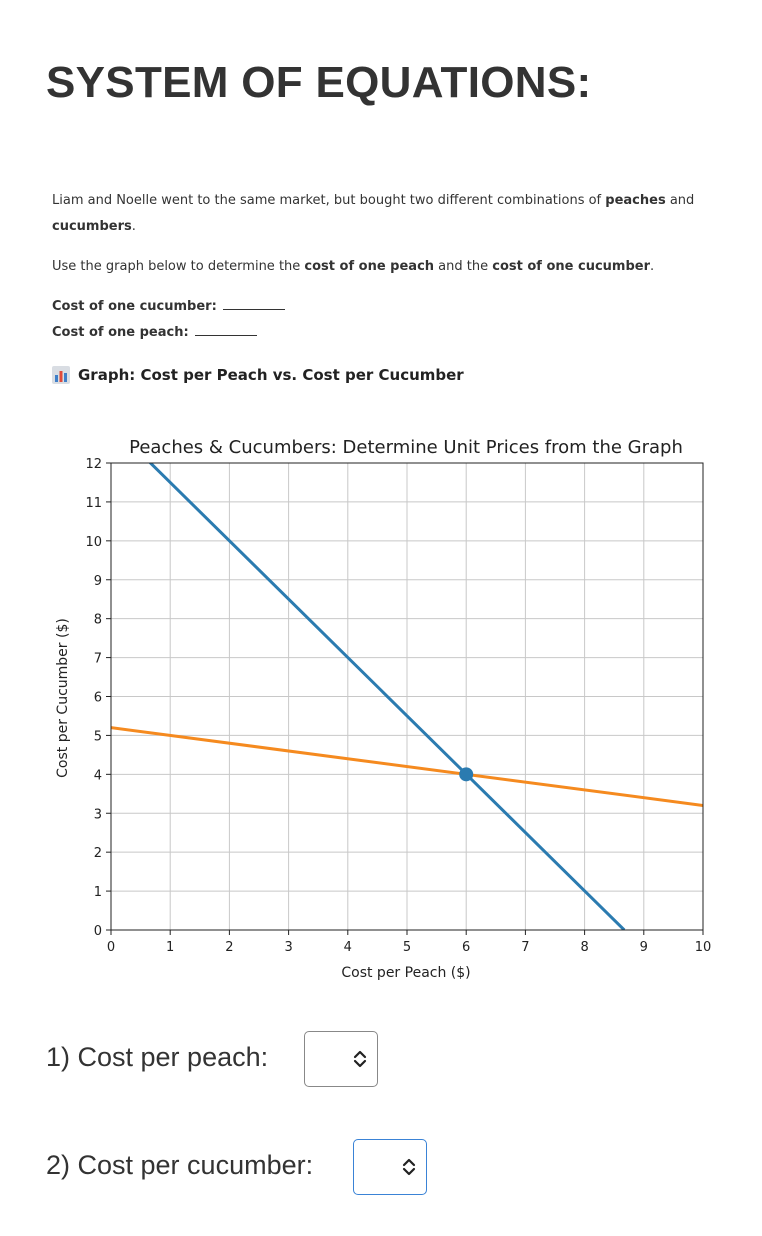  What do you see at coordinates (61, 375) in the screenshot?
I see `bar-chart-icon` at bounding box center [61, 375].